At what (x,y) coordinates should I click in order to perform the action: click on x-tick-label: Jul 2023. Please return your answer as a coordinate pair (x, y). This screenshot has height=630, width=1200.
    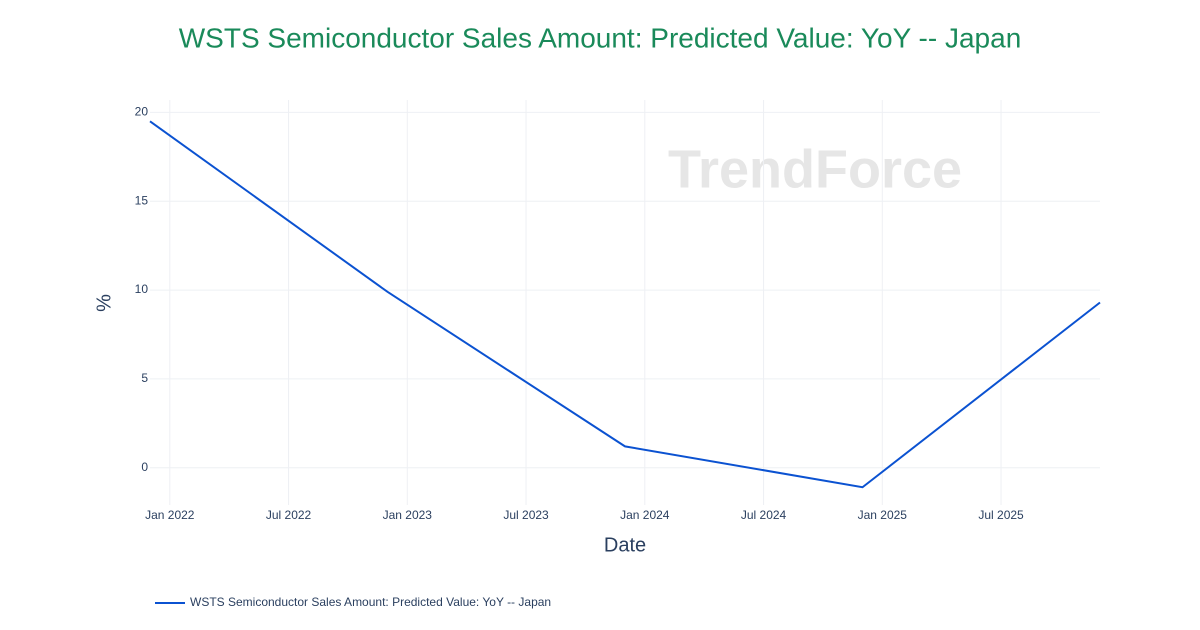
    Looking at the image, I should click on (526, 515).